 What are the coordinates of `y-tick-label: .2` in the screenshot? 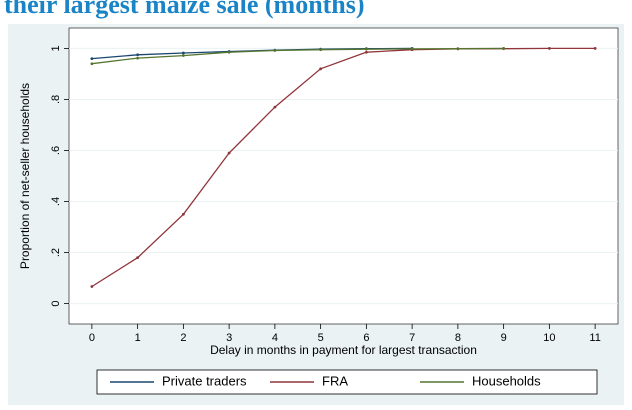 It's located at (56, 252).